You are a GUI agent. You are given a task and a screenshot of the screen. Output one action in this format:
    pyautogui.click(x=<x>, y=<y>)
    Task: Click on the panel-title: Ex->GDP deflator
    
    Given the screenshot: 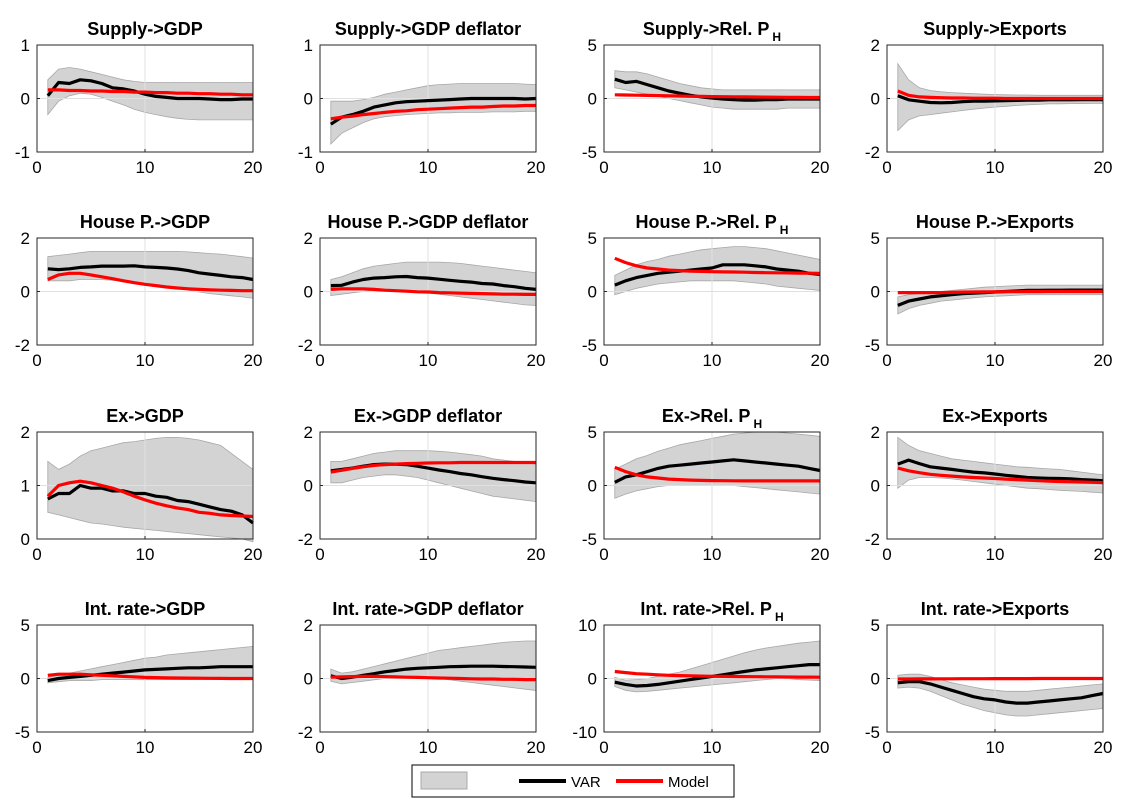 What is the action you would take?
    pyautogui.click(x=428, y=416)
    